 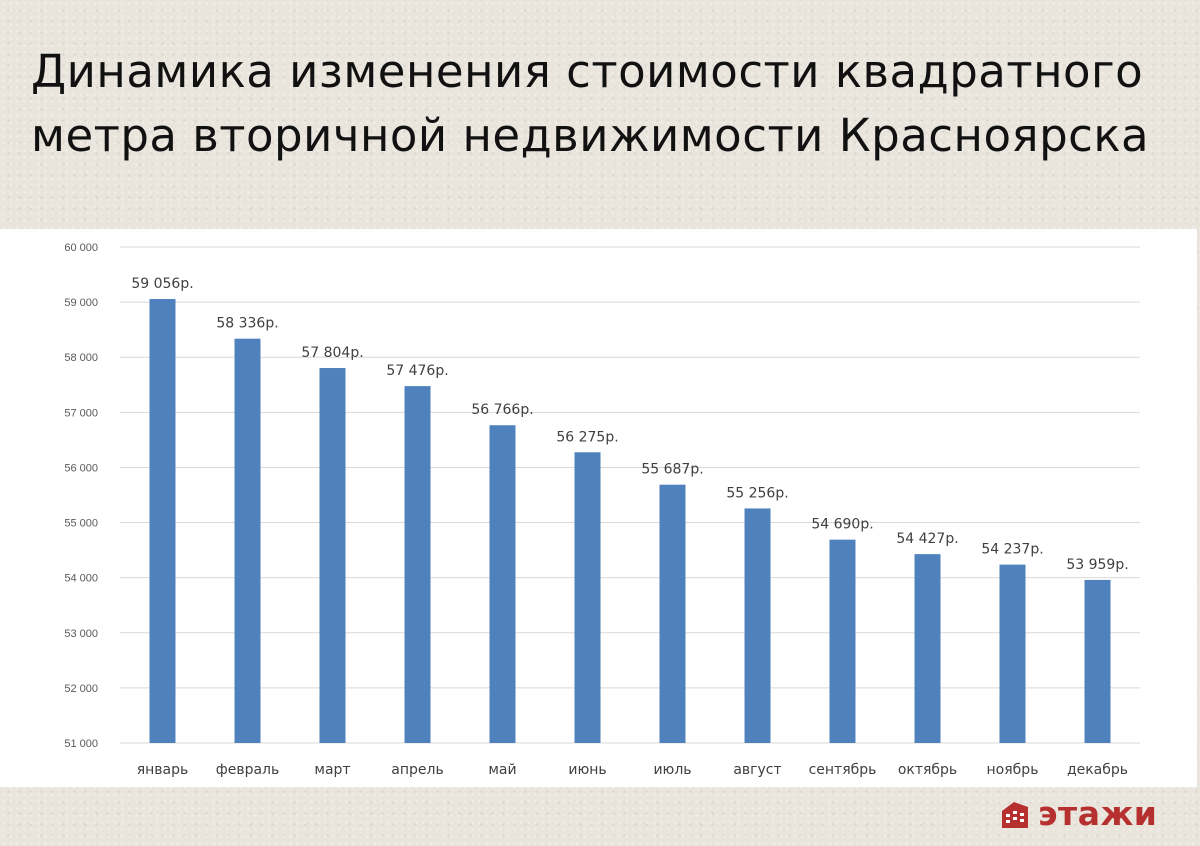 What do you see at coordinates (1012, 550) in the screenshot?
I see `data-label: 54 237р.` at bounding box center [1012, 550].